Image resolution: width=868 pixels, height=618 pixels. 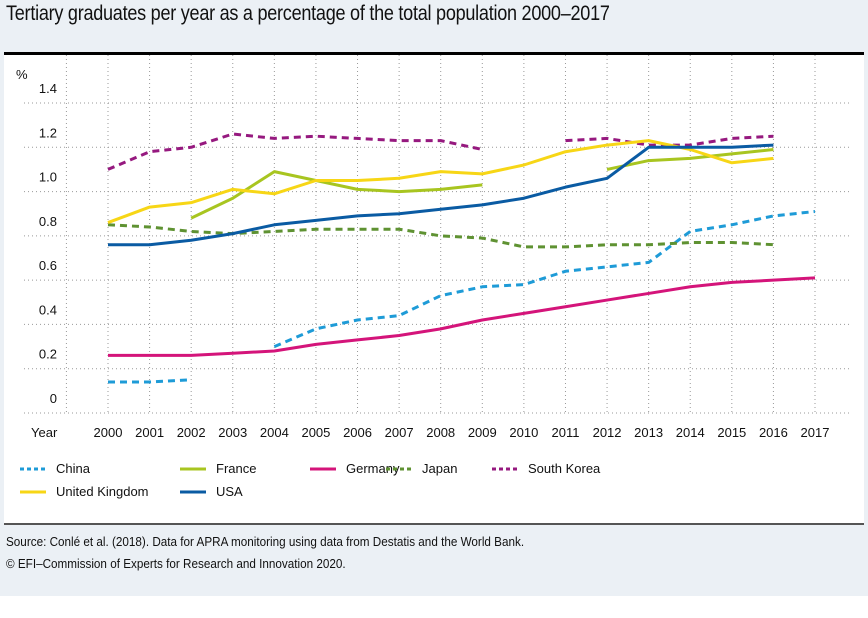 What do you see at coordinates (440, 468) in the screenshot?
I see `legend-label: Japan` at bounding box center [440, 468].